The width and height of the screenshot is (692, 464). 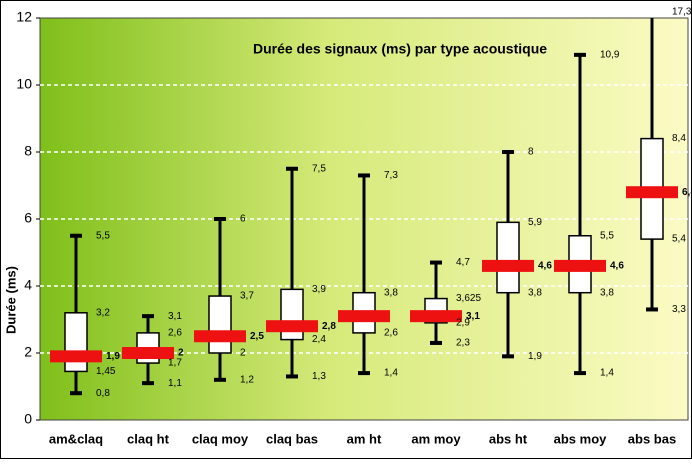 I want to click on value-label: 1,1, so click(x=175, y=383).